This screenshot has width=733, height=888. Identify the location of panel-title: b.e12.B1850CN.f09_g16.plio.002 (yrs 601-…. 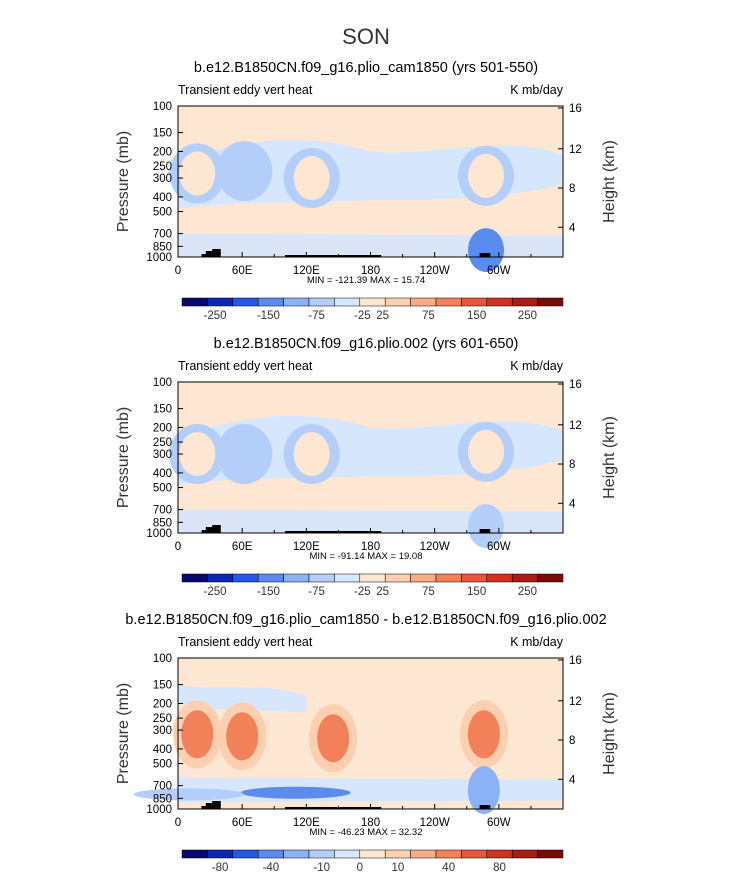
(366, 344).